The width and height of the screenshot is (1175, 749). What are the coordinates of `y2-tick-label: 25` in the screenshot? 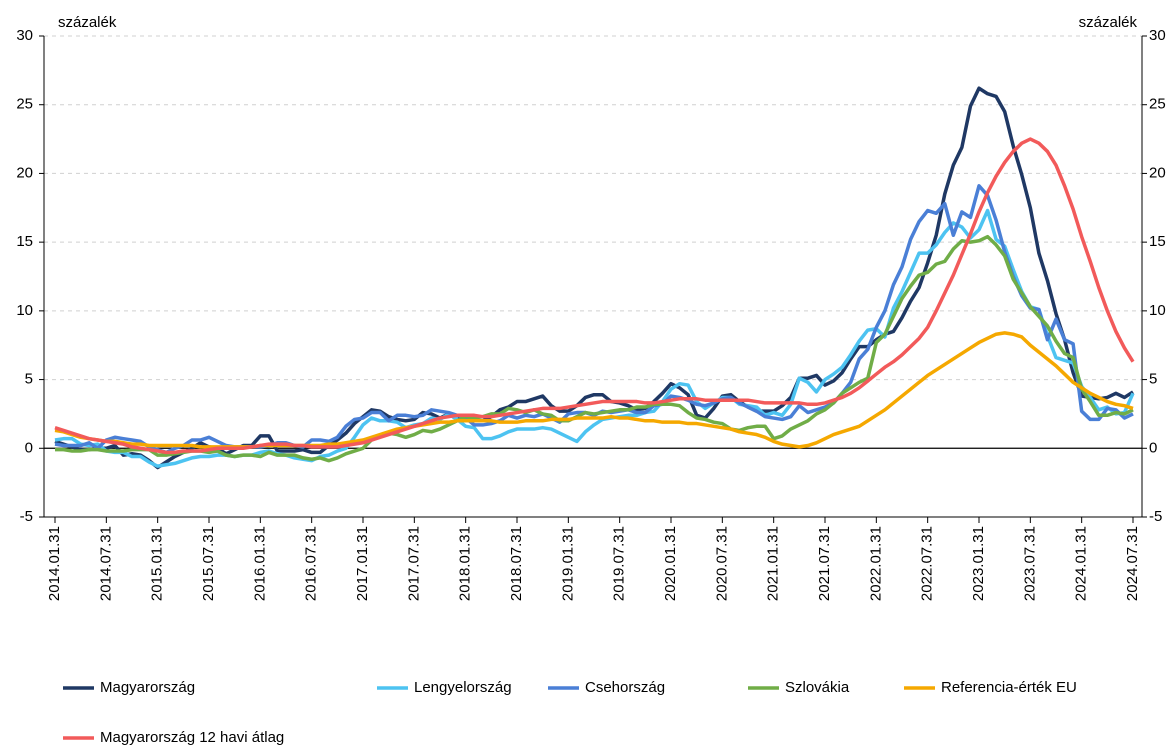 It's located at (1157, 104).